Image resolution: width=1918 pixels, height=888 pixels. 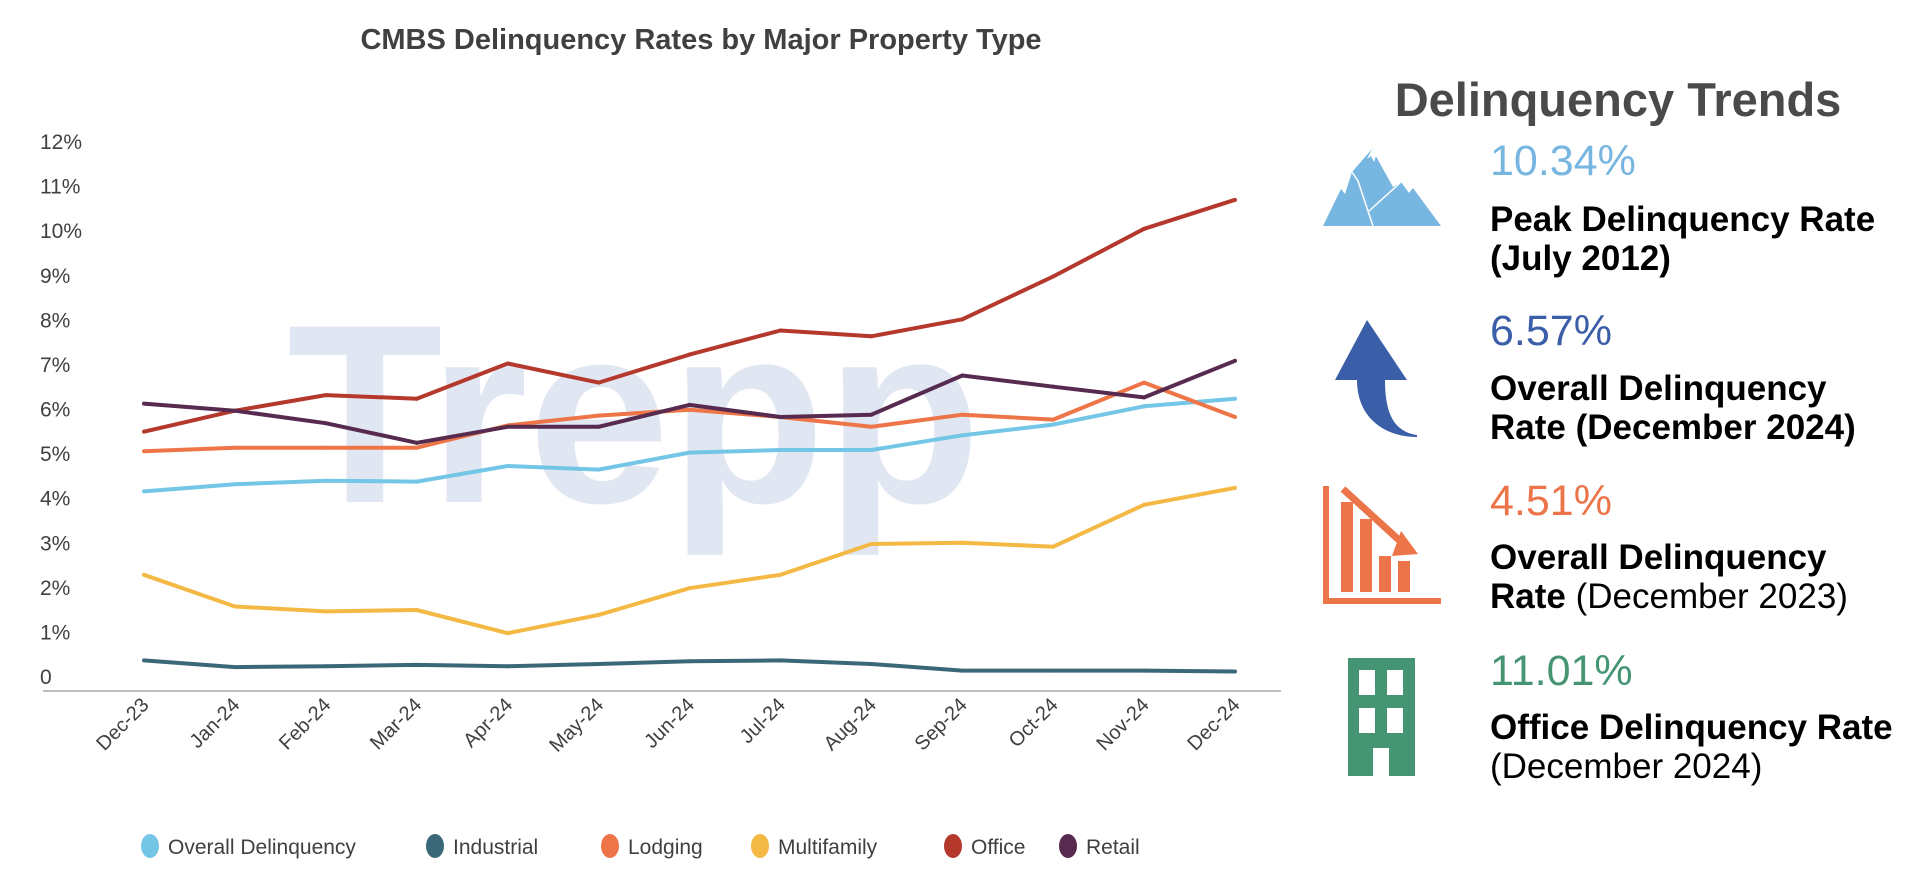 What do you see at coordinates (1626, 766) in the screenshot?
I see `stat-label-office-date: (December 2024)` at bounding box center [1626, 766].